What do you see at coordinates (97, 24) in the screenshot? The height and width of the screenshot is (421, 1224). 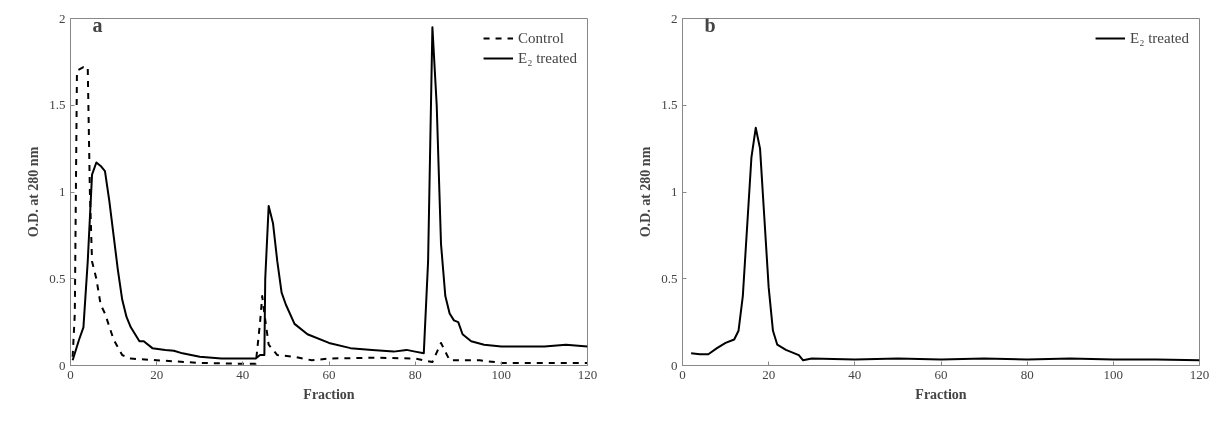 I see `annotation: a` at bounding box center [97, 24].